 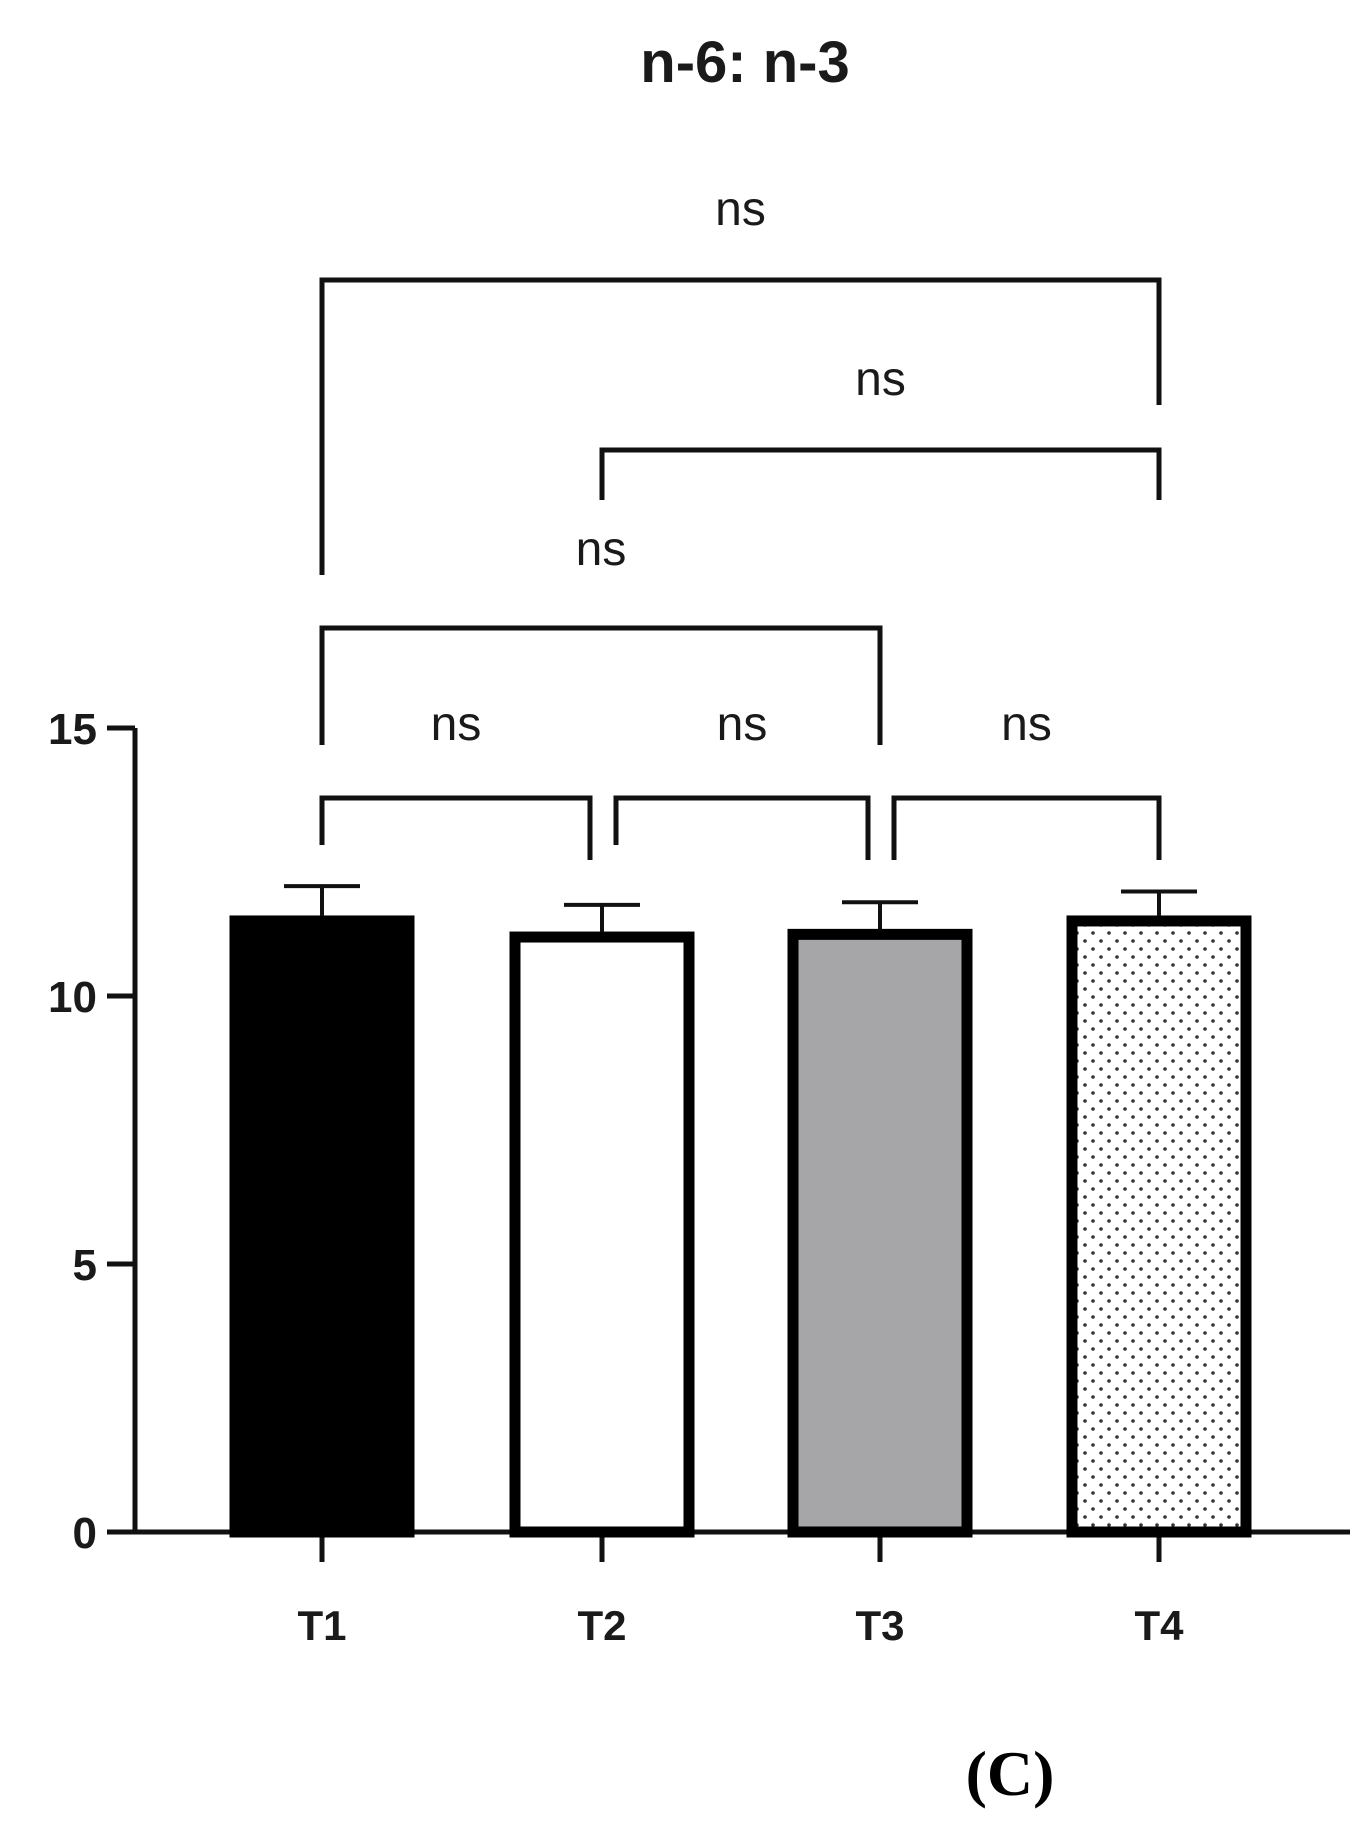 I want to click on bar-T2, so click(x=602, y=1234).